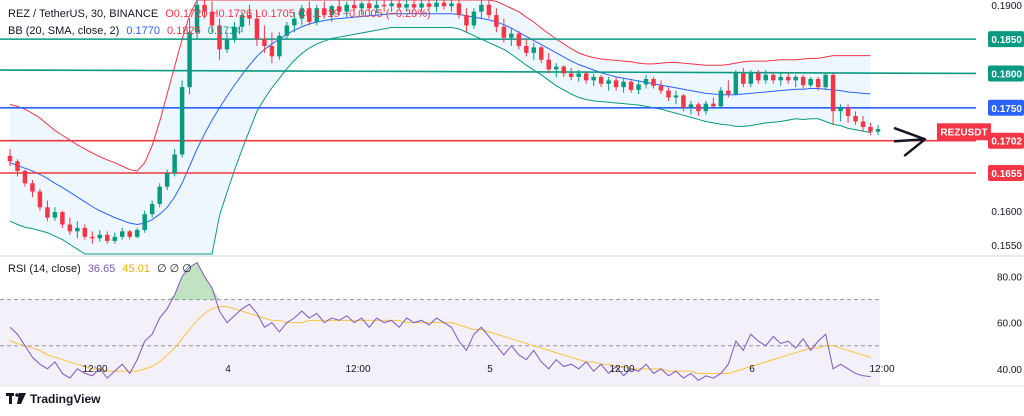 The image size is (1024, 416). I want to click on bb-upper-value: 0.1826, so click(184, 31).